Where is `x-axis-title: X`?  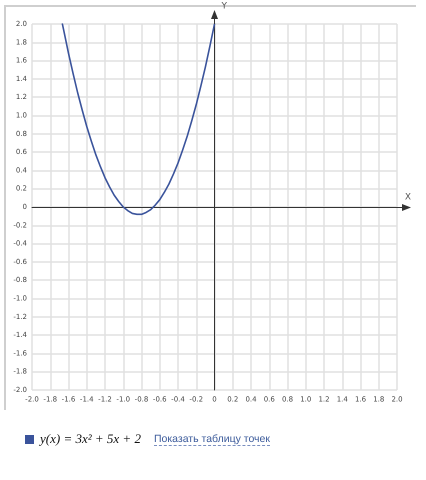 x-axis-title: X is located at coordinates (408, 197).